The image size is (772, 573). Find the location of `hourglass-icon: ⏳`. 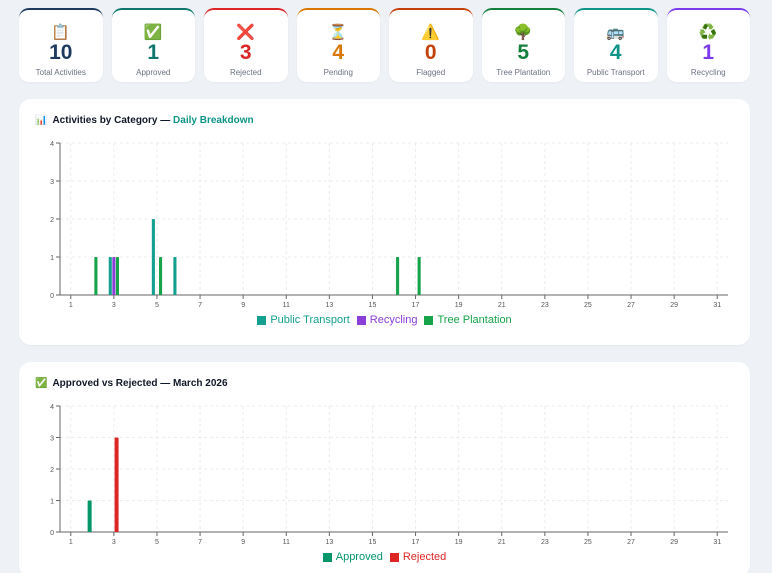

hourglass-icon: ⏳ is located at coordinates (338, 32).